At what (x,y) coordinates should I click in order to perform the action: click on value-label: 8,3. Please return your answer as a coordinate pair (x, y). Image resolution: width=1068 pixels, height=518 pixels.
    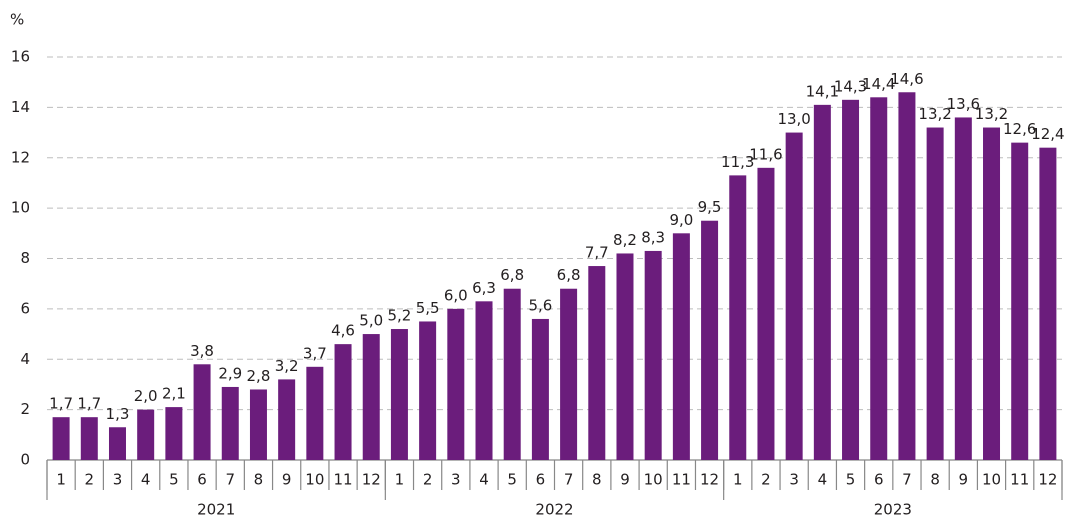
    Looking at the image, I should click on (653, 237).